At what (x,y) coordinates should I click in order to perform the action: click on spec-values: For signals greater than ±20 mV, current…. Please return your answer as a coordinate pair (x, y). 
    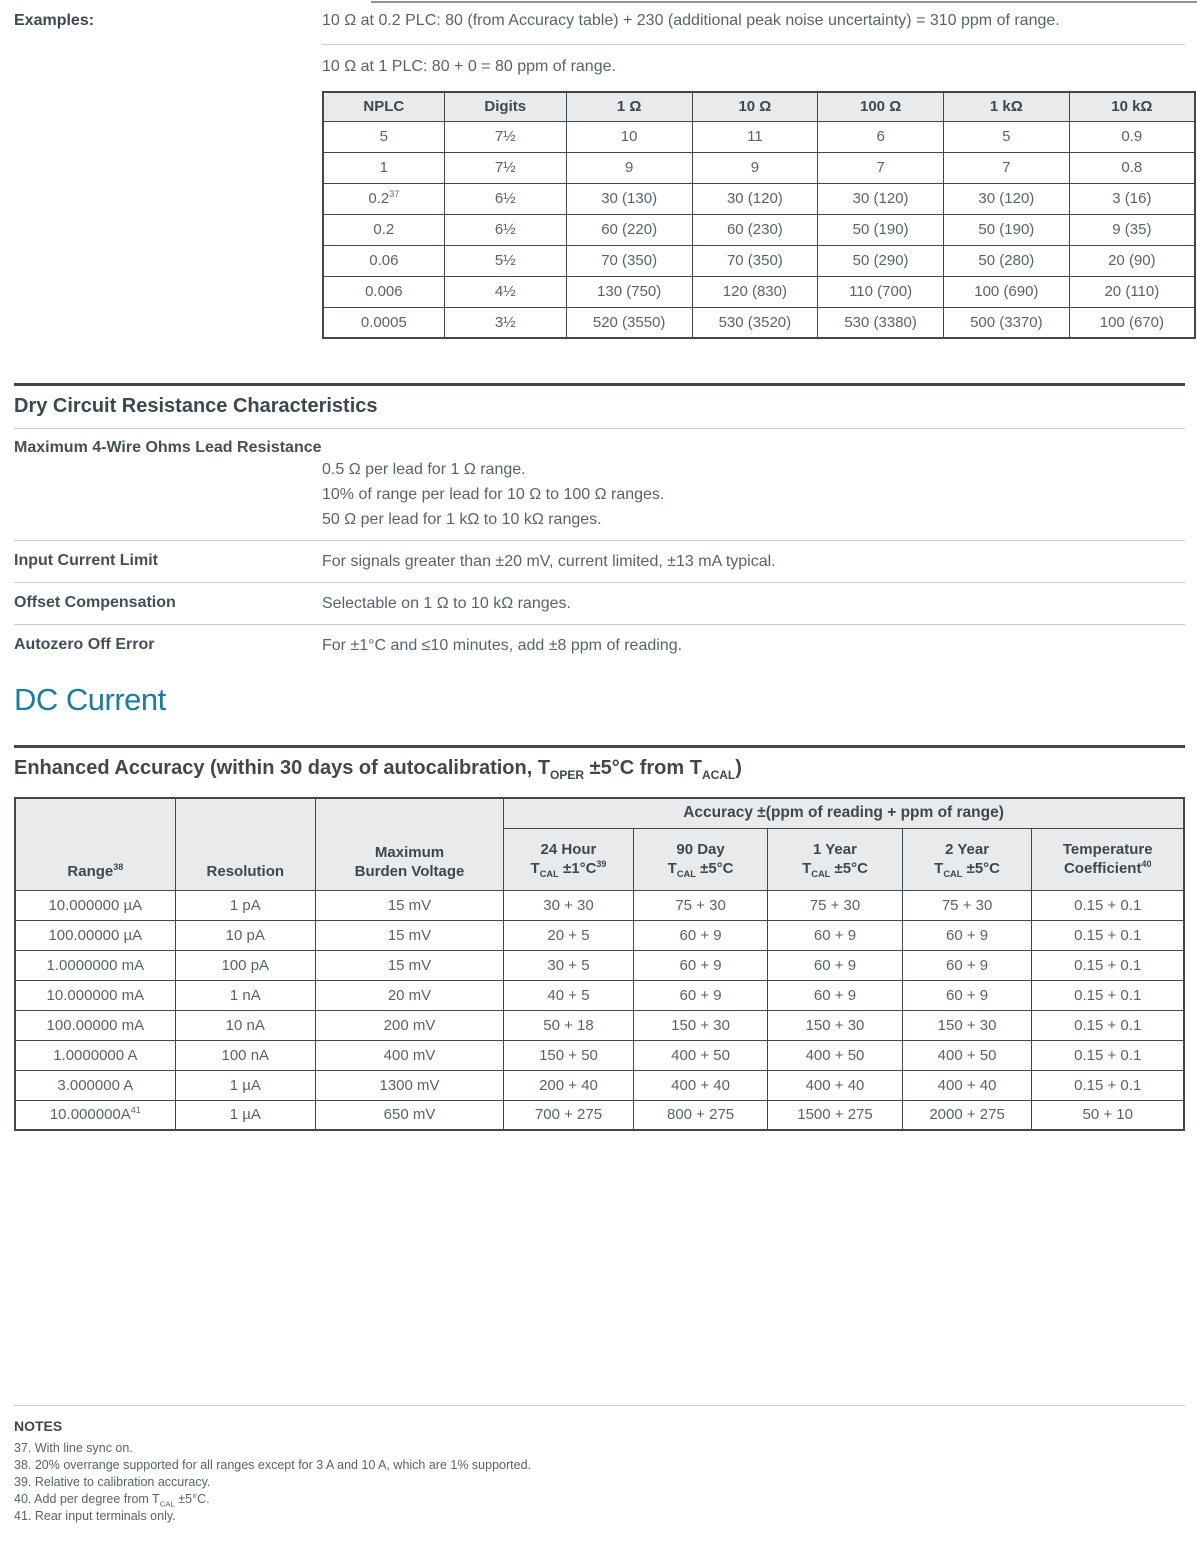
    Looking at the image, I should click on (753, 562).